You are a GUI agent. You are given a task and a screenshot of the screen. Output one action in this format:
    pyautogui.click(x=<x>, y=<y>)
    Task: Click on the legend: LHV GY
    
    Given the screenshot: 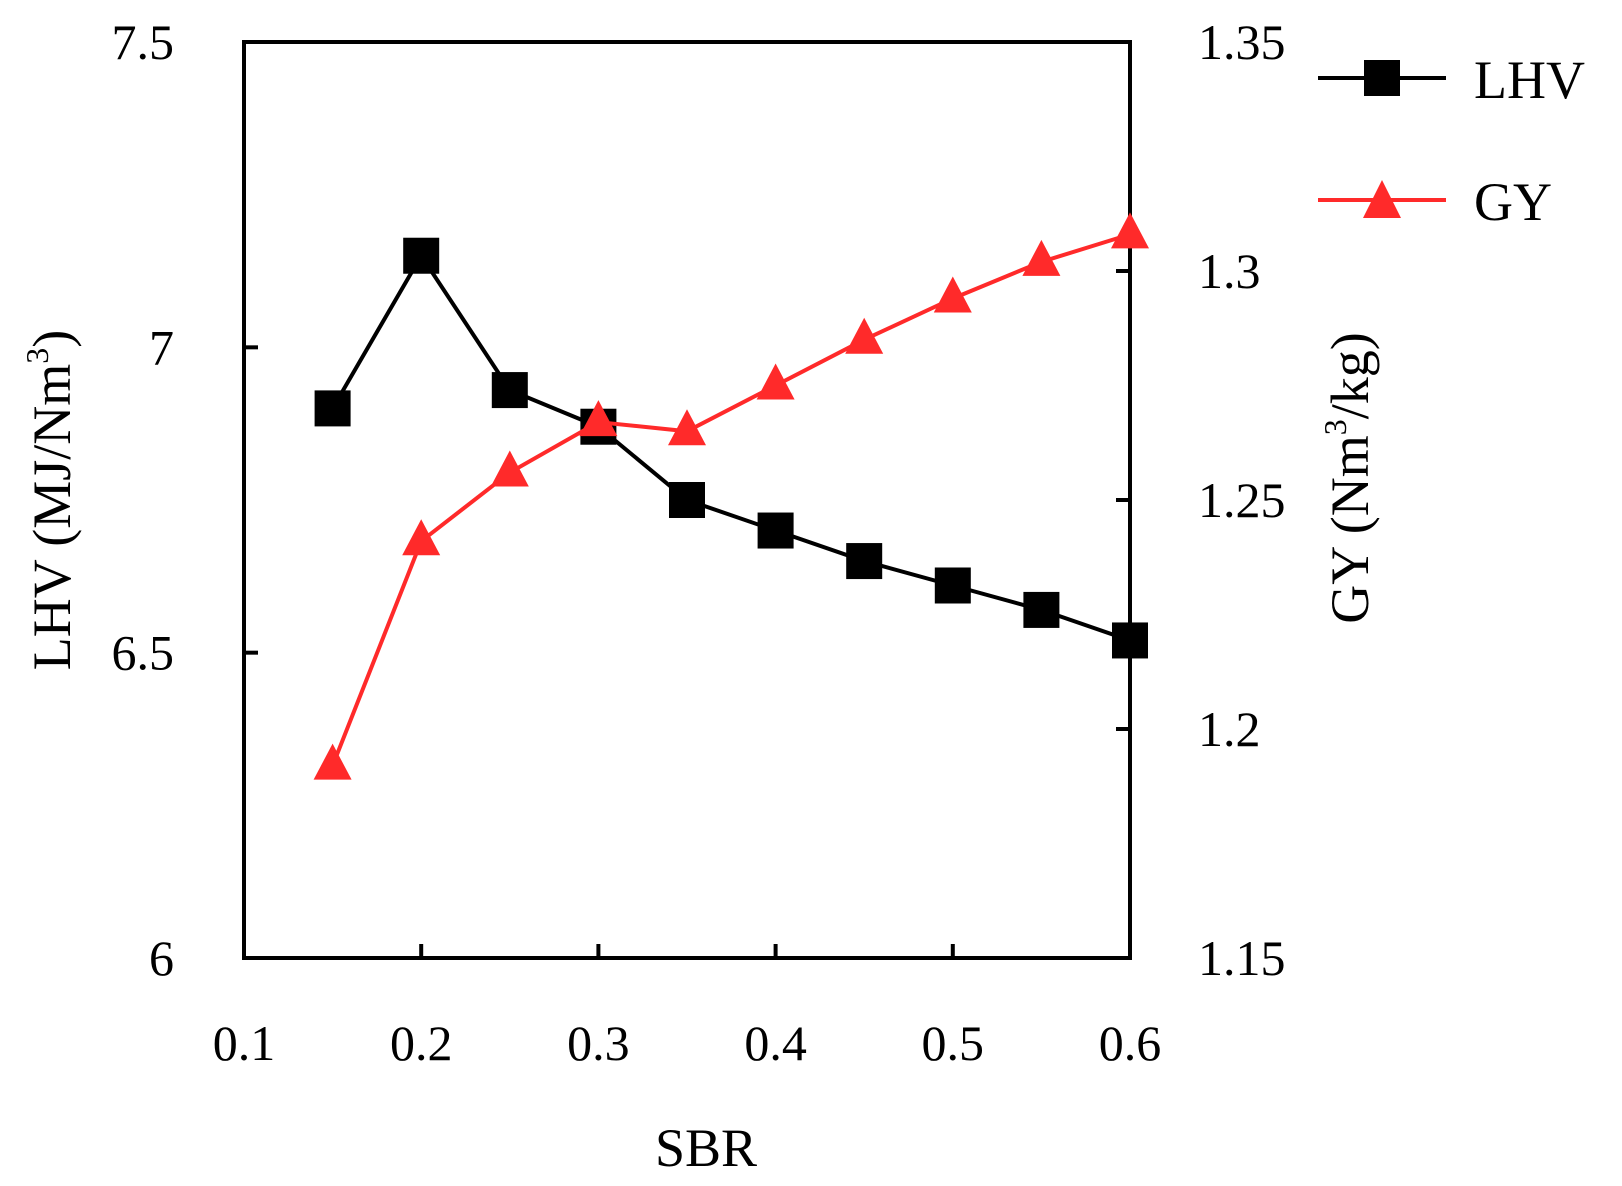 What is the action you would take?
    pyautogui.click(x=1451, y=141)
    